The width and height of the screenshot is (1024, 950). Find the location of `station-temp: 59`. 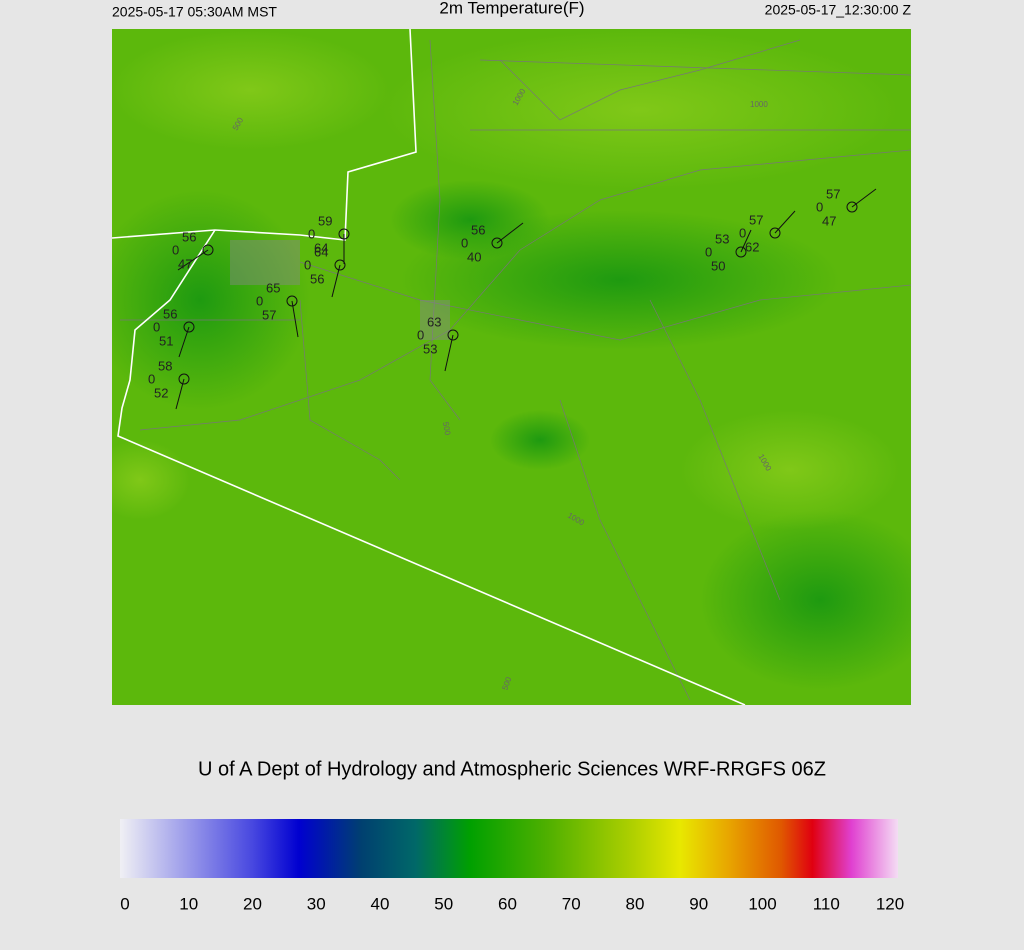

station-temp: 59 is located at coordinates (325, 220).